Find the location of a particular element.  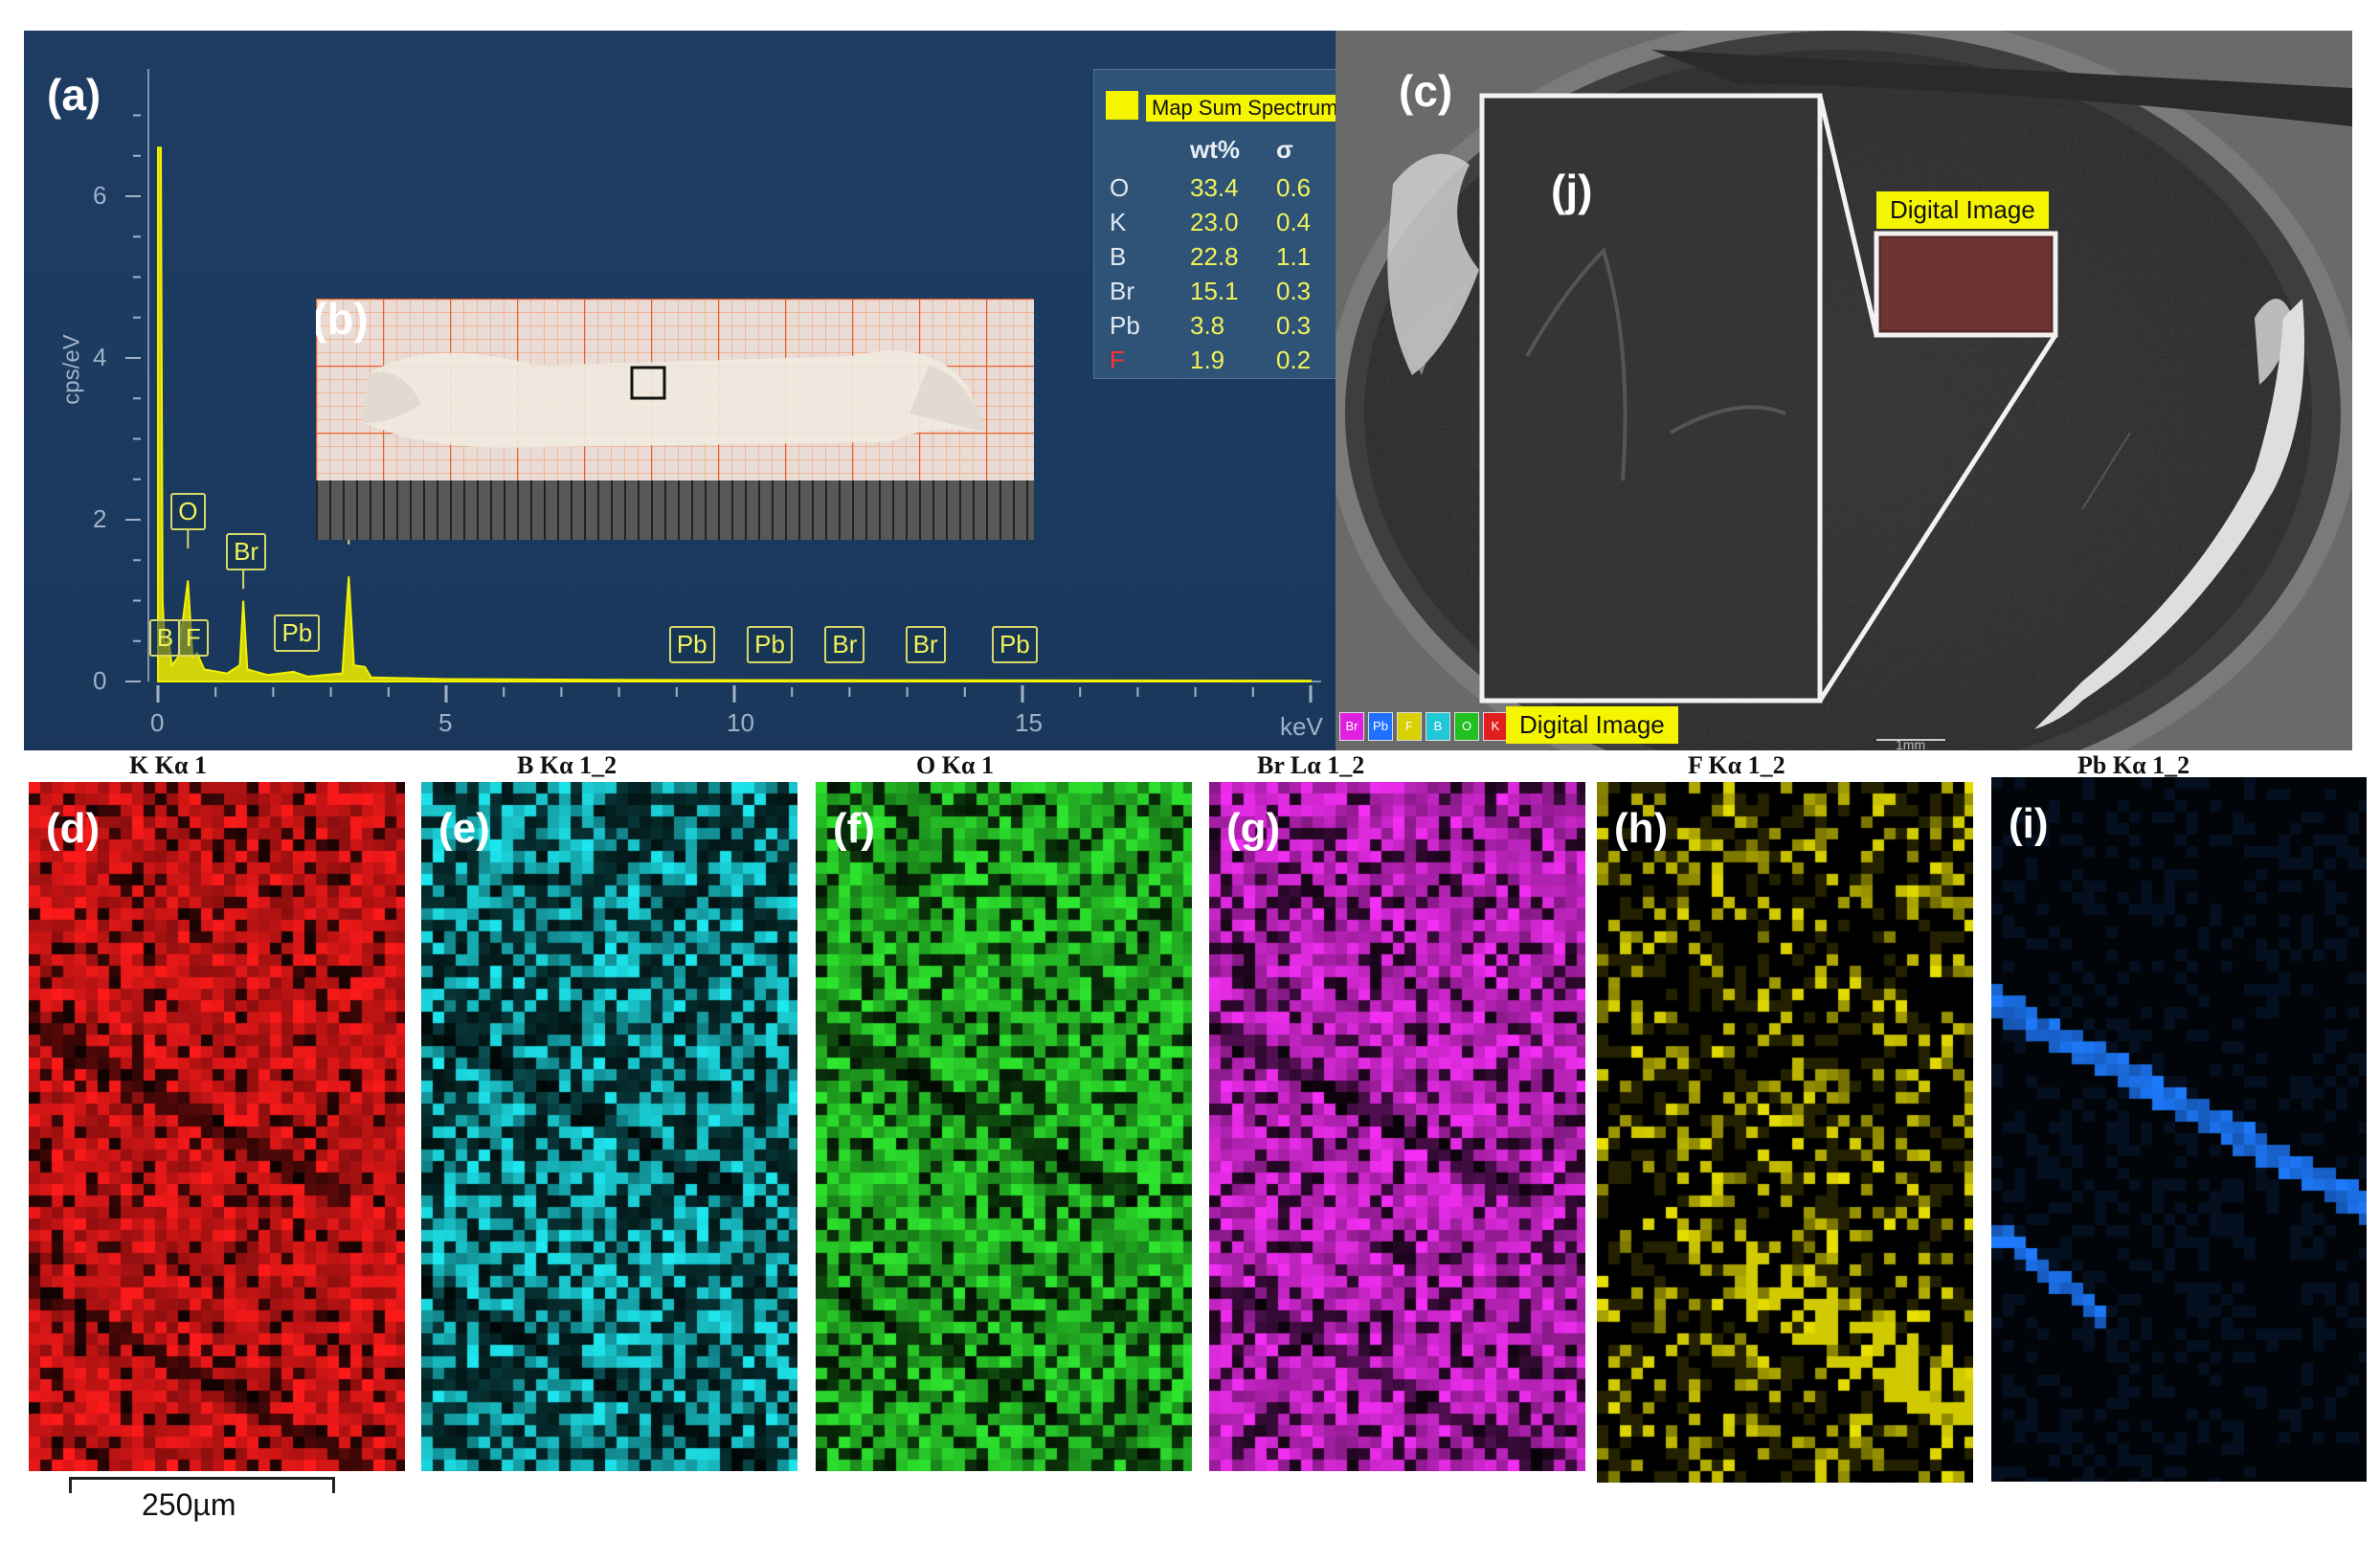

element-chip: O is located at coordinates (1467, 726).